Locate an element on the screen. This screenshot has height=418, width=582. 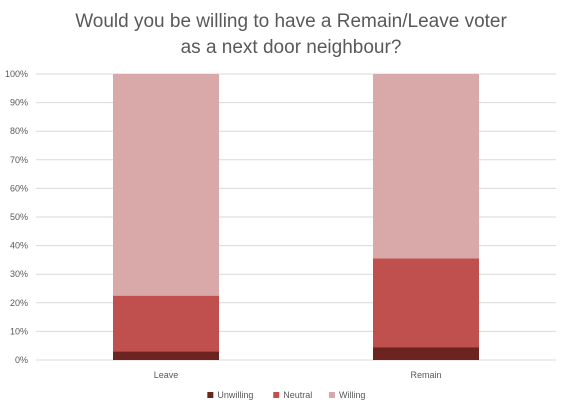
y-tick-label: 0% is located at coordinates (21, 360).